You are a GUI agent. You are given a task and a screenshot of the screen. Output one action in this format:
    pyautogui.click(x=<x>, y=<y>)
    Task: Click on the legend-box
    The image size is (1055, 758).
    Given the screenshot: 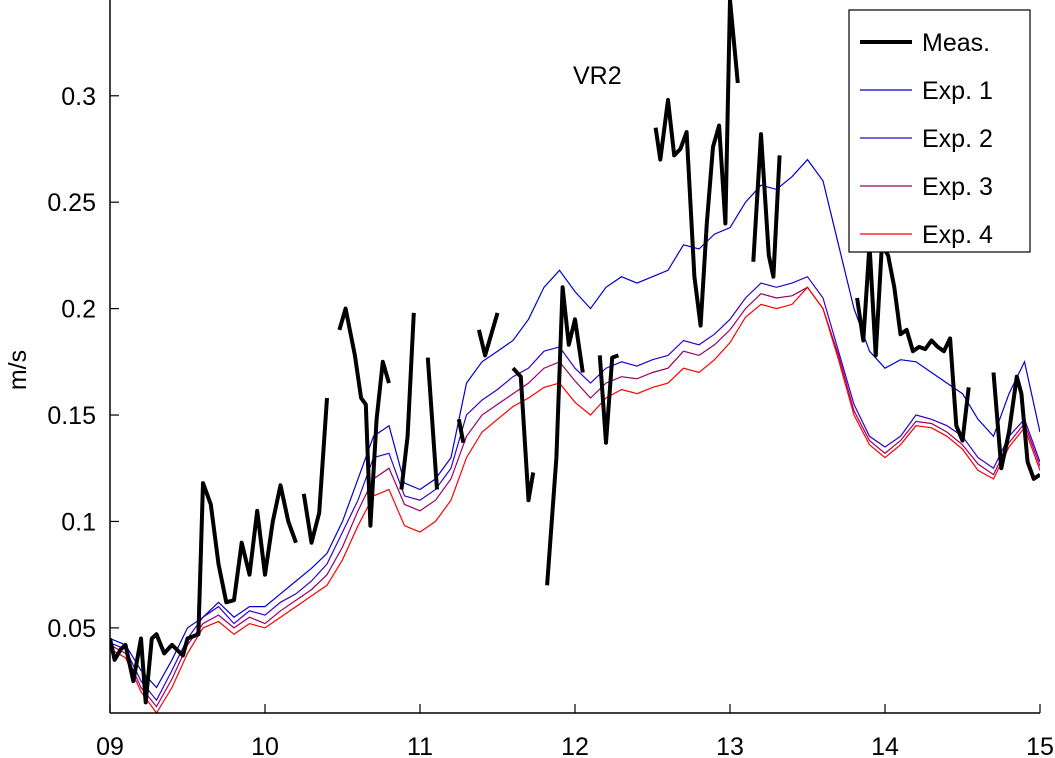 What is the action you would take?
    pyautogui.click(x=939, y=131)
    